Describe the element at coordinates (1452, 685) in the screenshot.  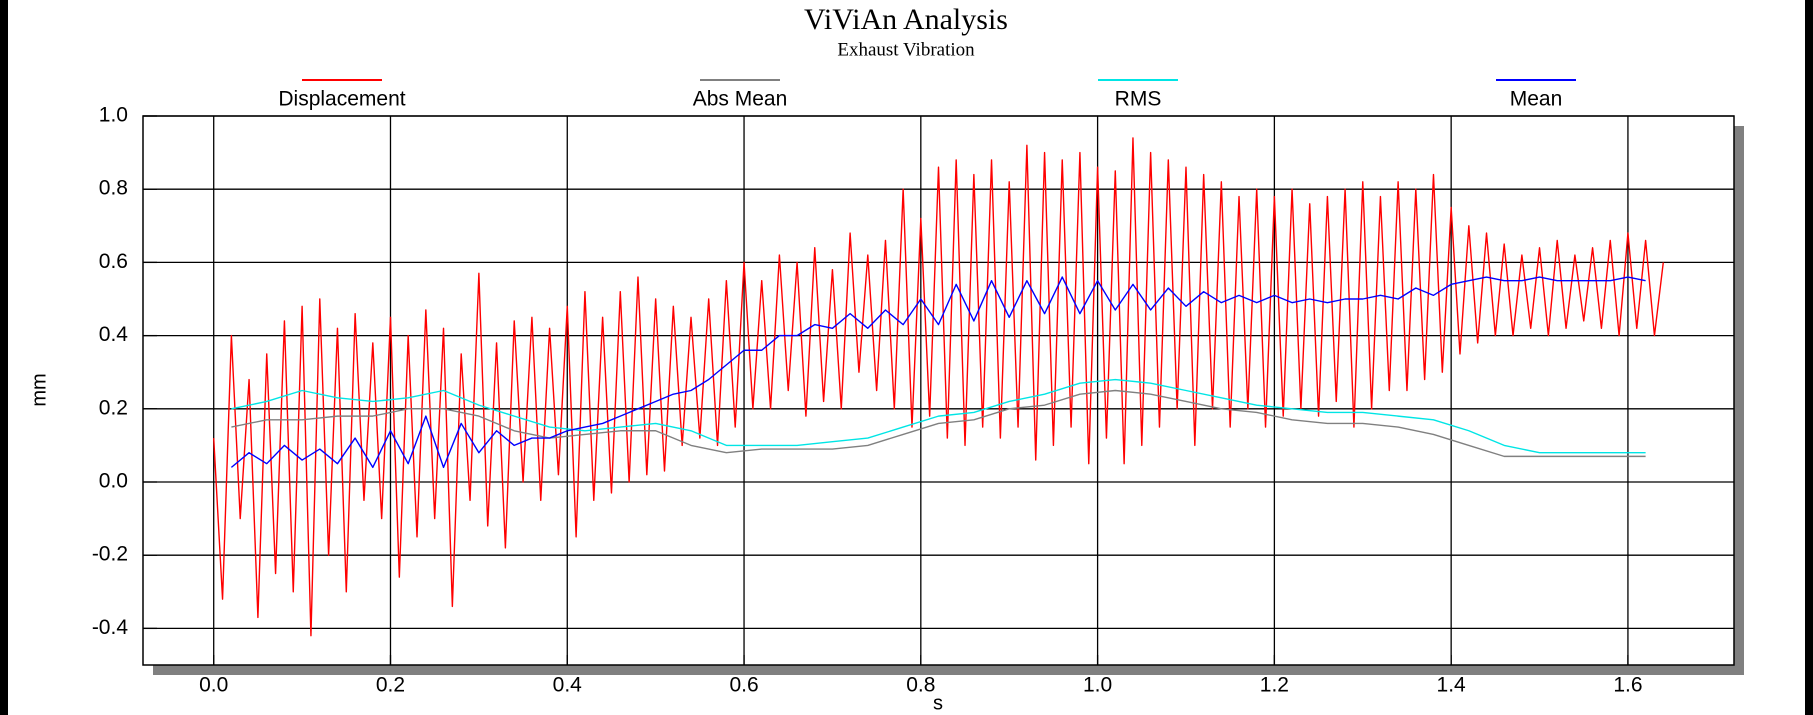
I see `x-tick-label: 1.4` at that location.